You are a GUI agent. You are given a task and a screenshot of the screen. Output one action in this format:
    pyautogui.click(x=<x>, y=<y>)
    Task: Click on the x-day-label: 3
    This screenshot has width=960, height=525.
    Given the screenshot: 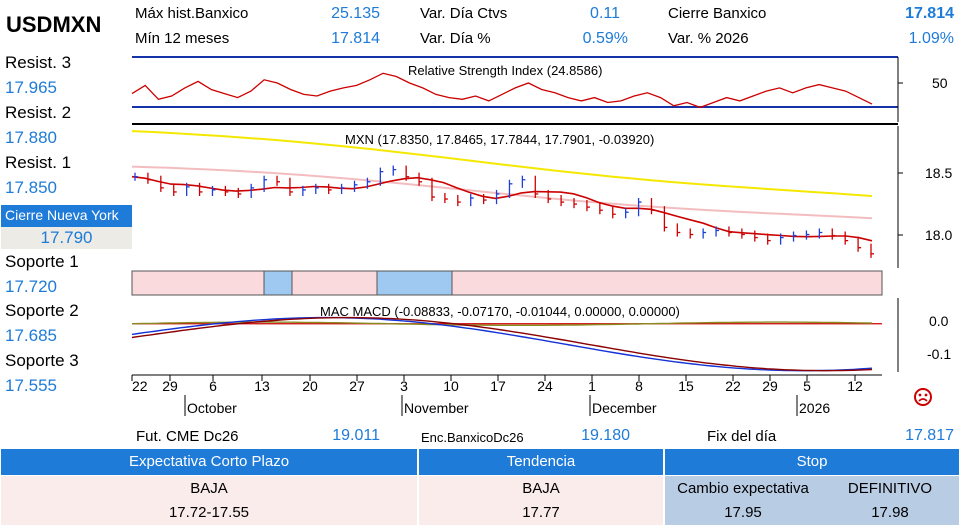 What is the action you would take?
    pyautogui.click(x=404, y=386)
    